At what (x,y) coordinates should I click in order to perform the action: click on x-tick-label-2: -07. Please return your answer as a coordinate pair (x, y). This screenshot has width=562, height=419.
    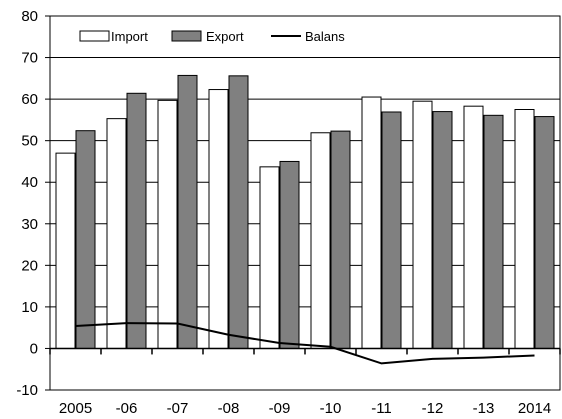
    Looking at the image, I should click on (178, 408).